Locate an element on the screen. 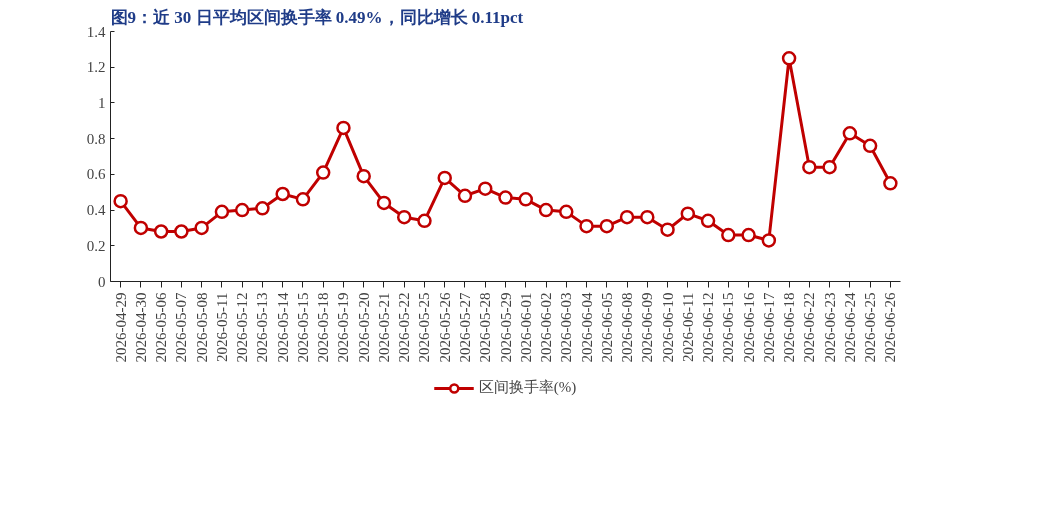 Image resolution: width=1057 pixels, height=530 pixels. x-tick-label: 2026-04-29 is located at coordinates (120, 327).